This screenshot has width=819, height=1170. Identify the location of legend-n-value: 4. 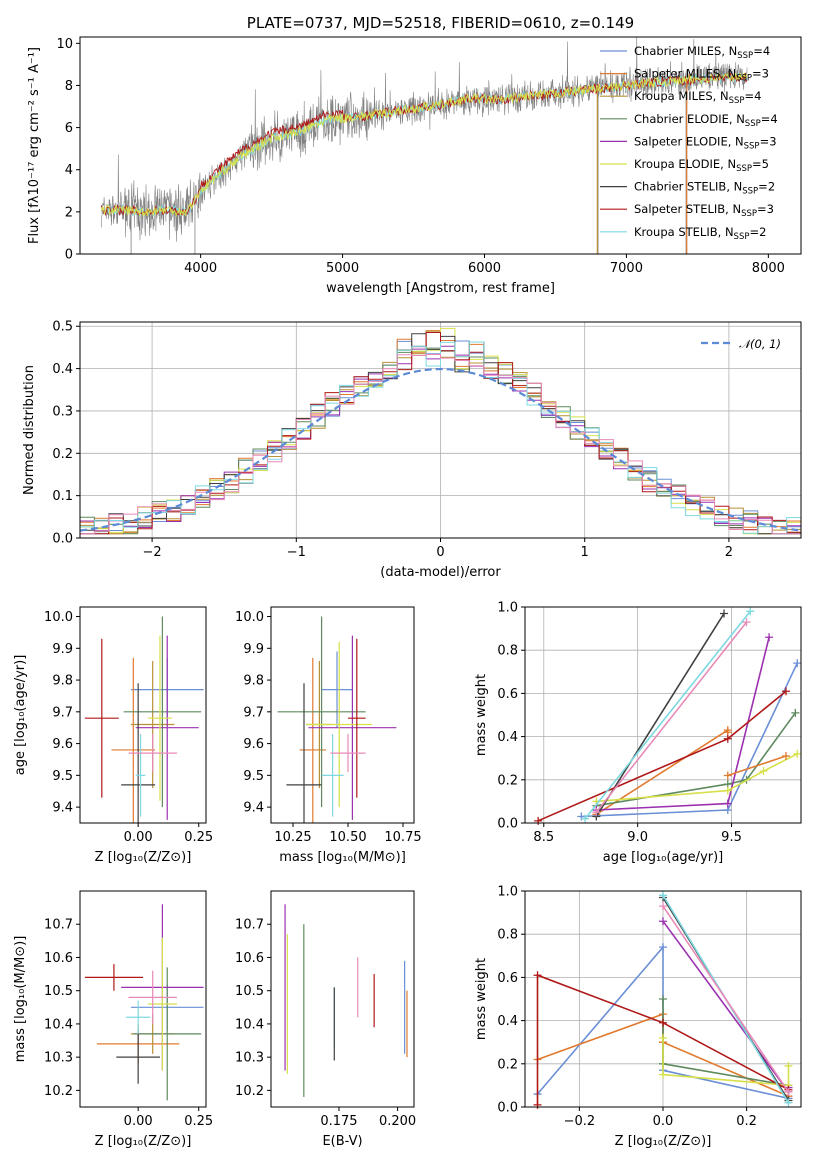
(773, 119).